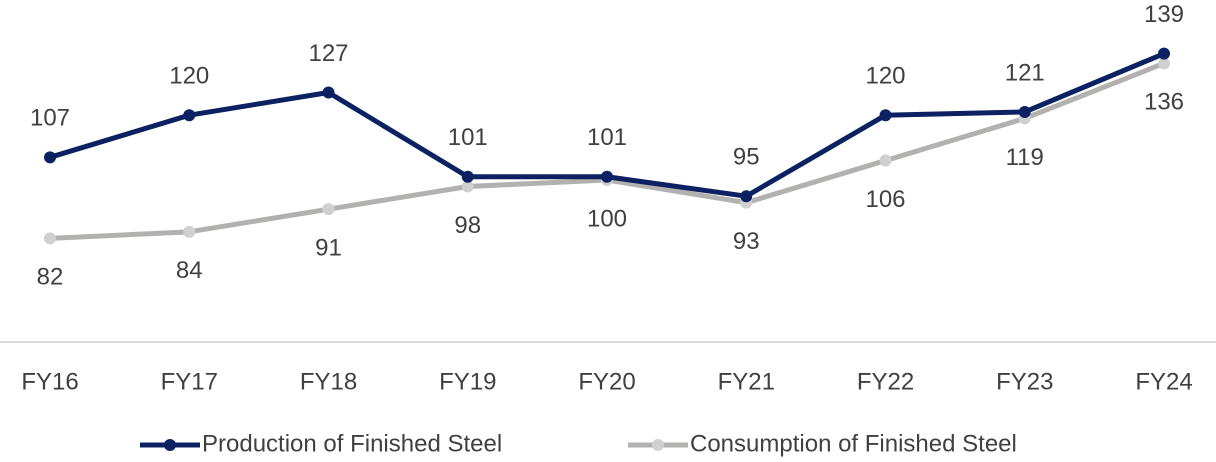 This screenshot has width=1216, height=462. I want to click on x-tick-label: FY23, so click(1024, 381).